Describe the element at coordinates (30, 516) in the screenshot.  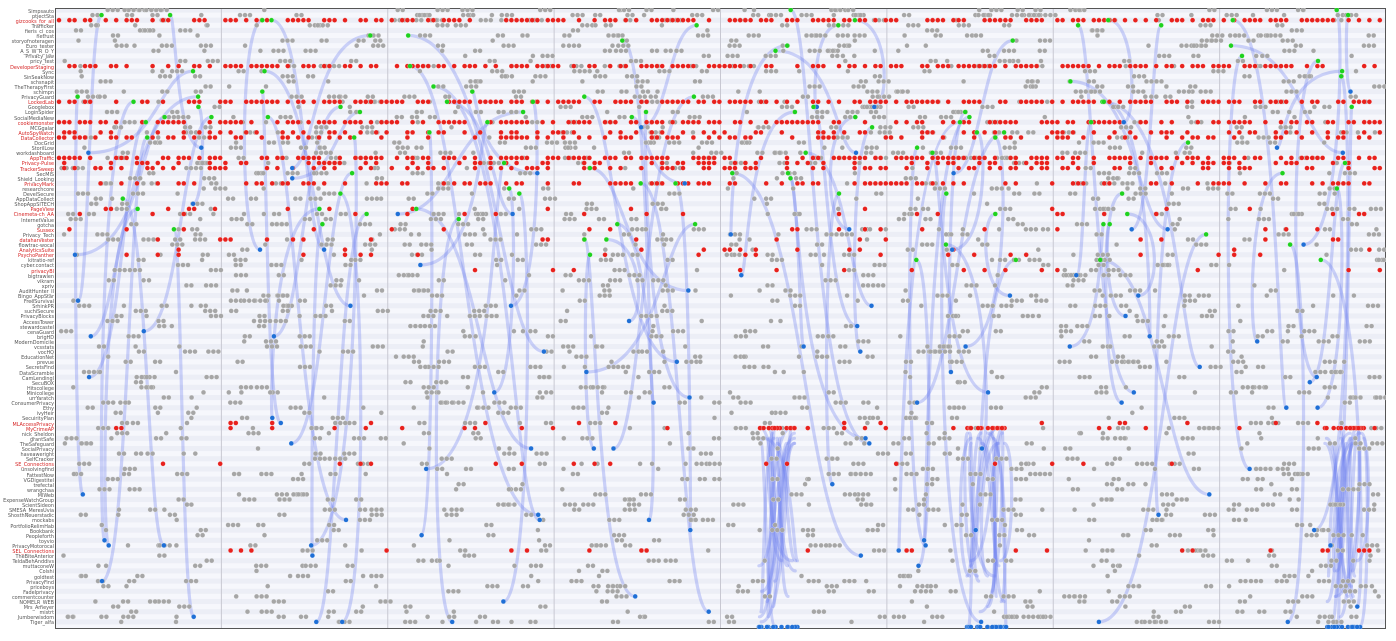
I see `row-label: ShosthNeuerstadic` at that location.